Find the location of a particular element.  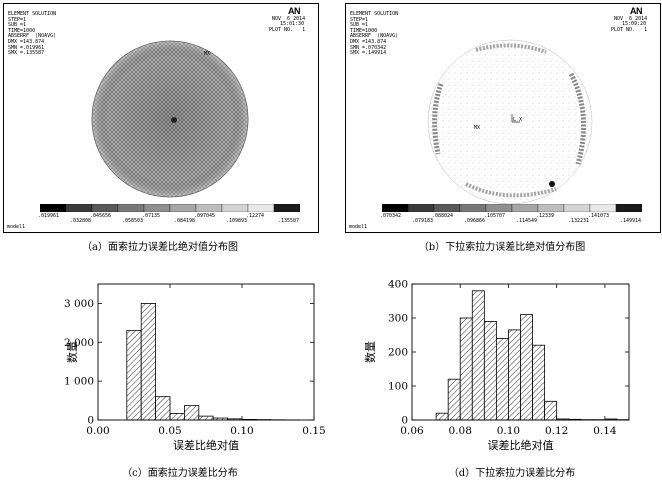

colorbar-label: .12339 is located at coordinates (545, 216).